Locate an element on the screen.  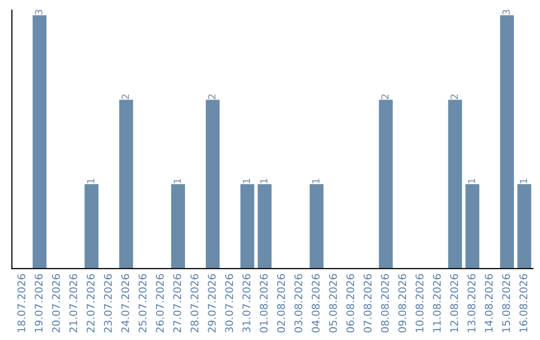
x-tick-label: 03.08.2026 is located at coordinates (298, 303).